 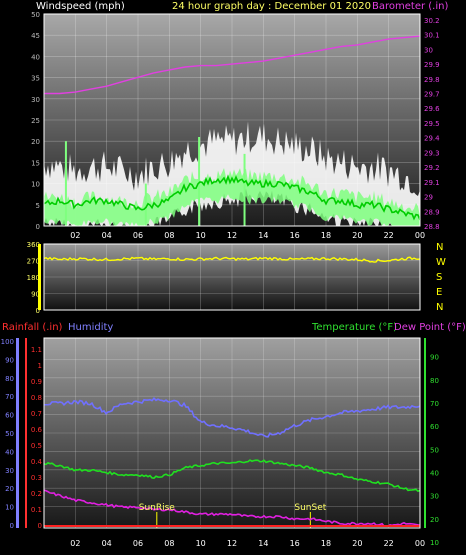 What do you see at coordinates (439, 277) in the screenshot?
I see `compass-letter: S` at bounding box center [439, 277].